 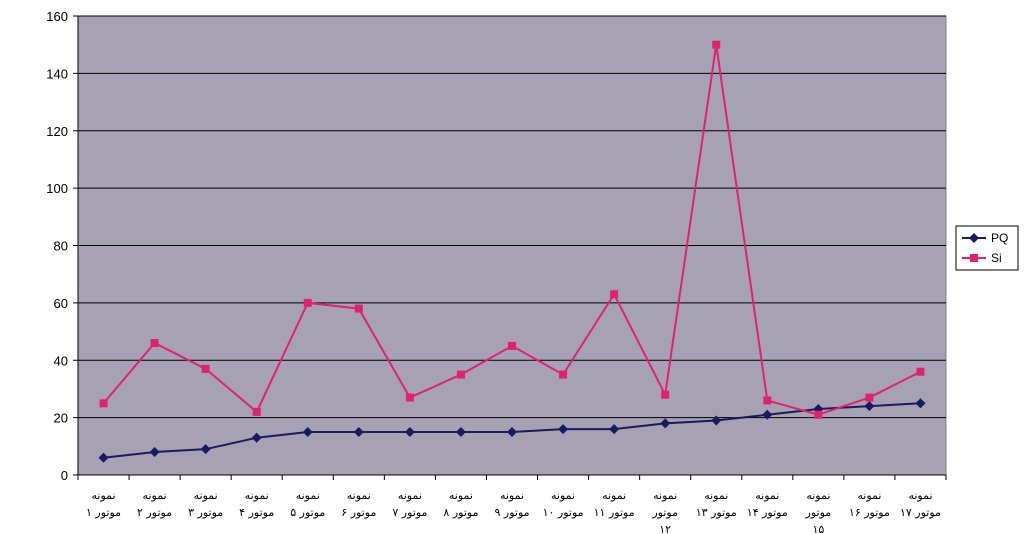 What do you see at coordinates (64, 475) in the screenshot?
I see `y-tick-label: 0` at bounding box center [64, 475].